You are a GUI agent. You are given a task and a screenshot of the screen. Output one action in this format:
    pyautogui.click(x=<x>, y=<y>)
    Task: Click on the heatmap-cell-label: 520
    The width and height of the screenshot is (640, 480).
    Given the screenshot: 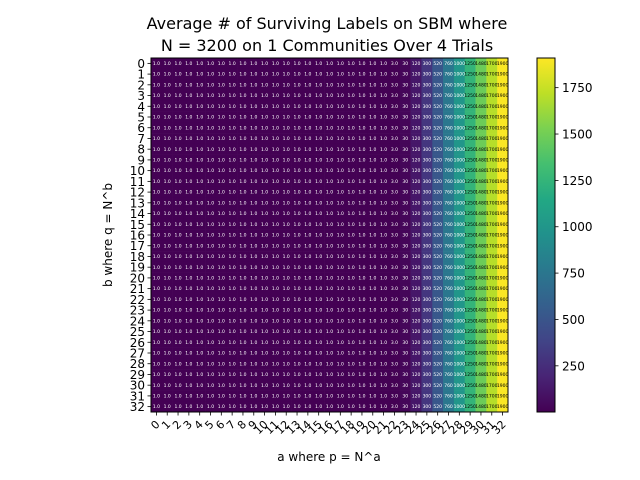 What is the action you would take?
    pyautogui.click(x=437, y=279)
    